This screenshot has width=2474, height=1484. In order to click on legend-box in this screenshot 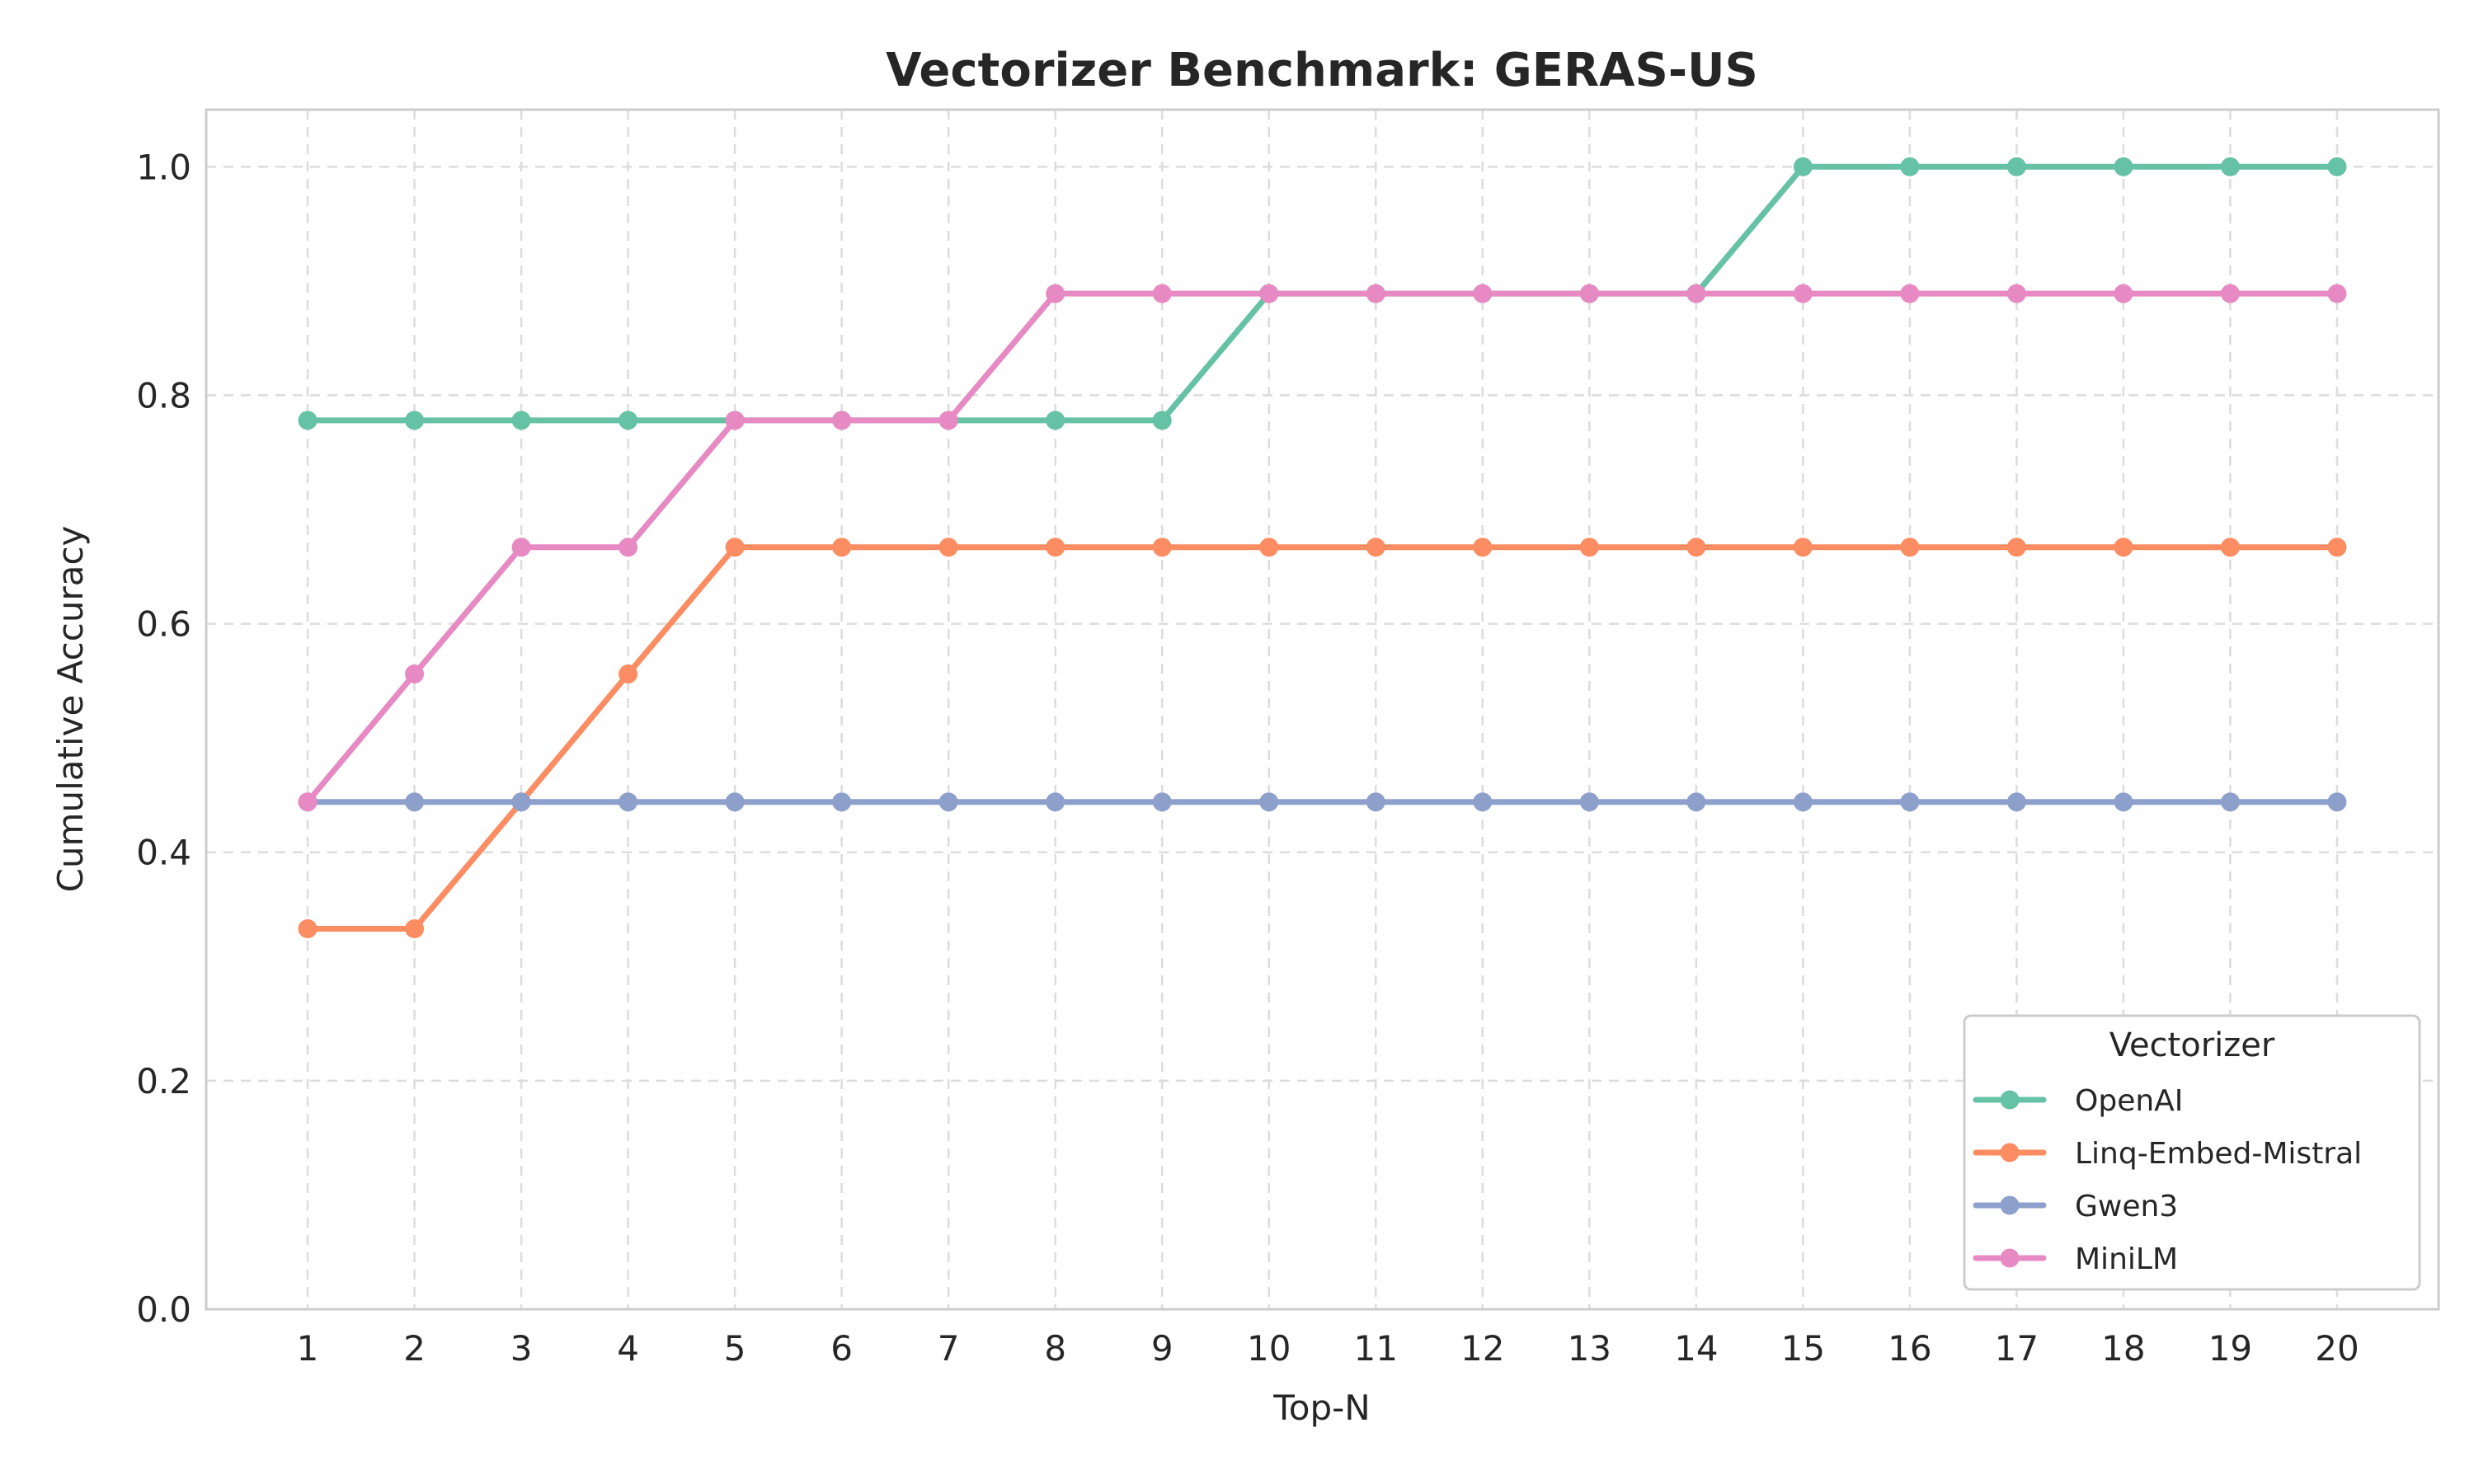, I will do `click(2192, 1152)`.